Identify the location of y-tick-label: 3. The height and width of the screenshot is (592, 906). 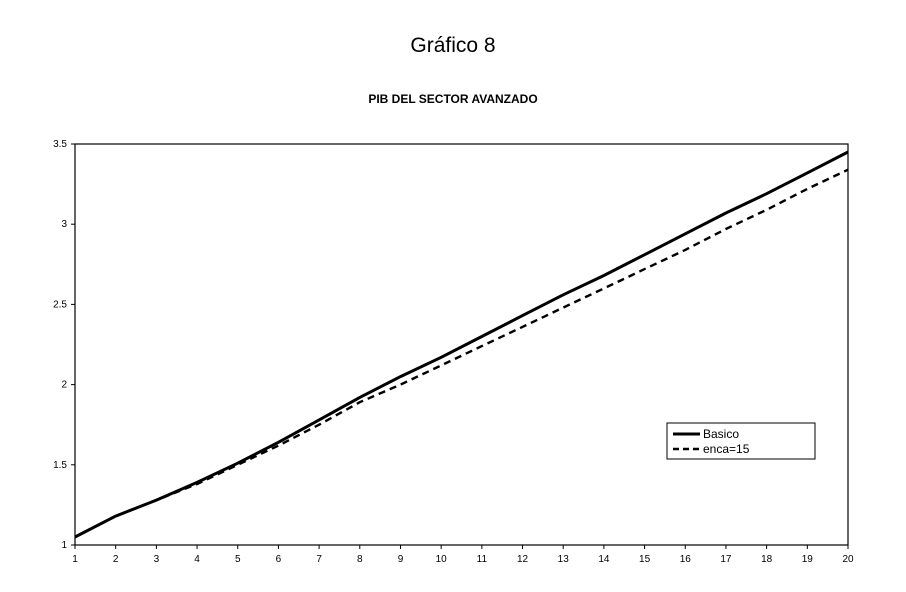
(64, 224).